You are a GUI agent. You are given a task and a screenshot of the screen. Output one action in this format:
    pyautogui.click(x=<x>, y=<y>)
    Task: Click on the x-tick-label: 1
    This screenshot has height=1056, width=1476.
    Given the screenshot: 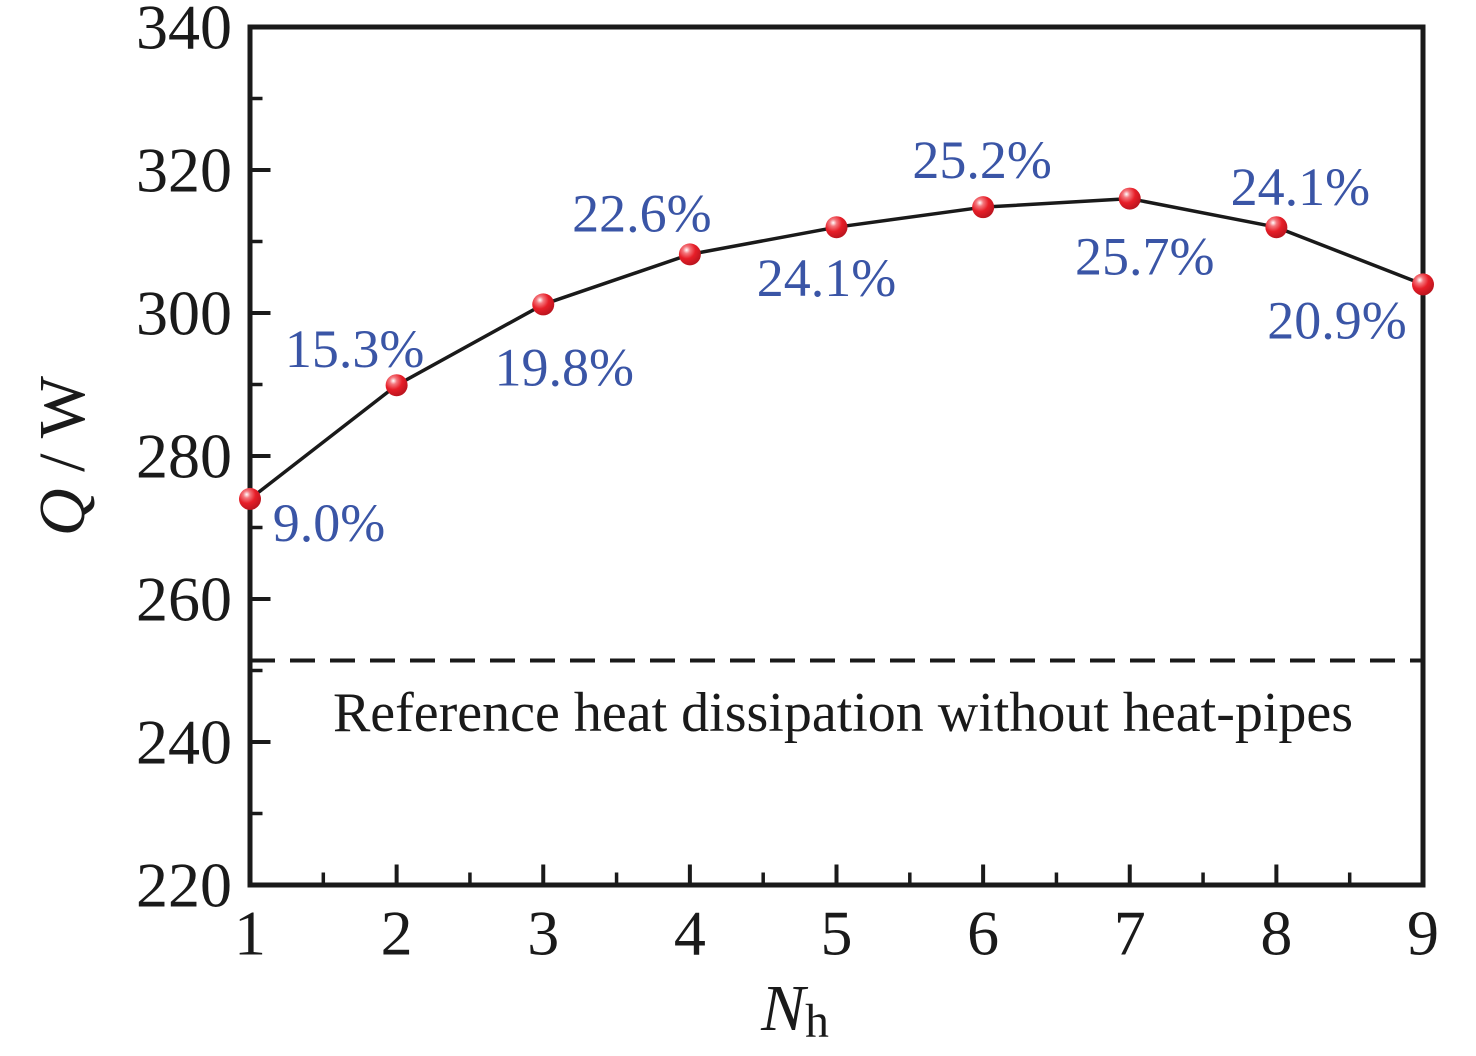 What is the action you would take?
    pyautogui.click(x=250, y=933)
    